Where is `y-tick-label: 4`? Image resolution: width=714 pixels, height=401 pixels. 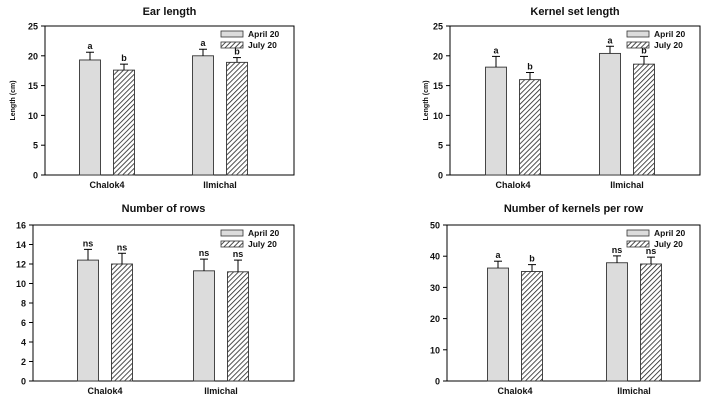
y-tick-label: 4 is located at coordinates (23, 343).